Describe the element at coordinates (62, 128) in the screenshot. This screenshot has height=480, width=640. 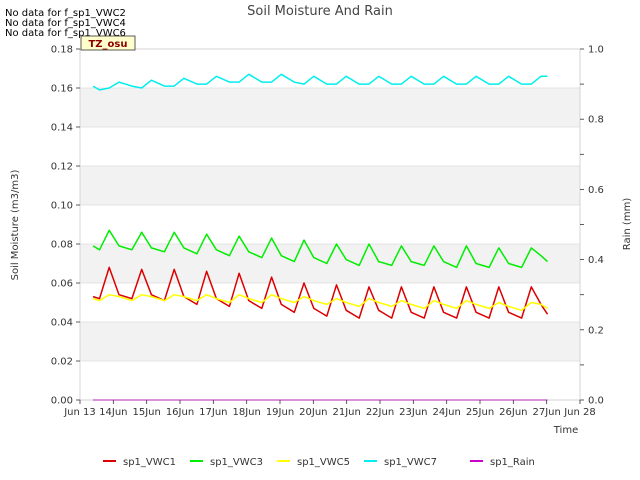
I see `y-tick-label: 0.14` at that location.